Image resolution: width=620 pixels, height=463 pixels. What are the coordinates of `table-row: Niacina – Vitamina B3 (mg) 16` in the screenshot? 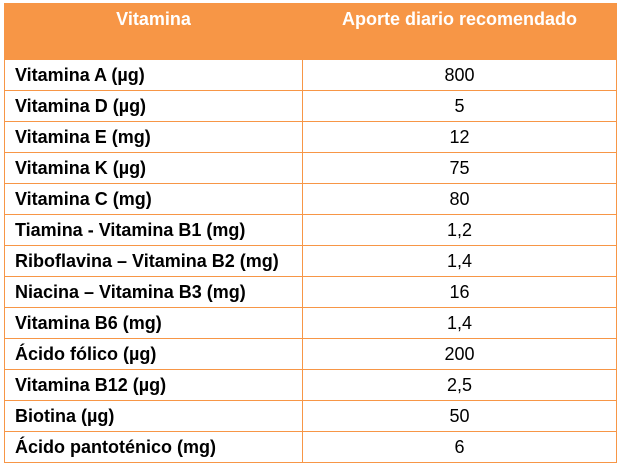 It's located at (310, 292).